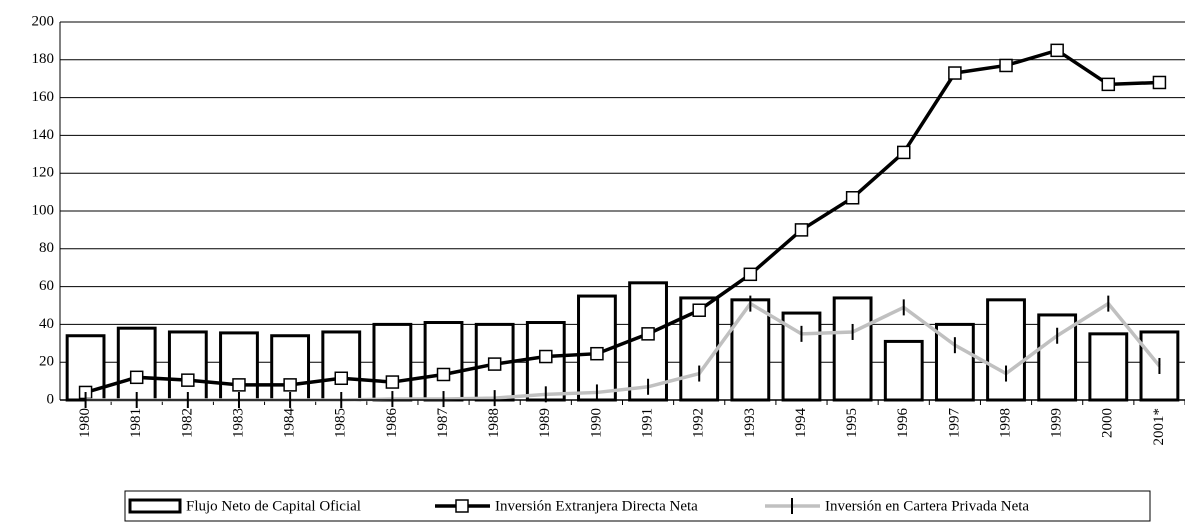 This screenshot has height=522, width=1185. I want to click on x-tick-label: 1996, so click(903, 423).